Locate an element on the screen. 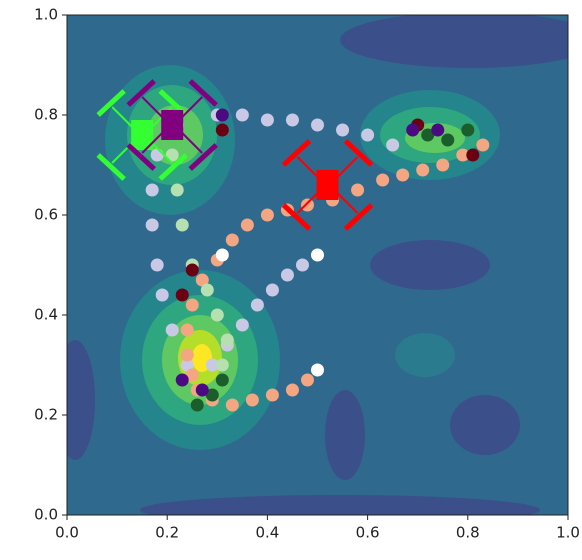  y-tick-label: 0.4 is located at coordinates (46, 315).